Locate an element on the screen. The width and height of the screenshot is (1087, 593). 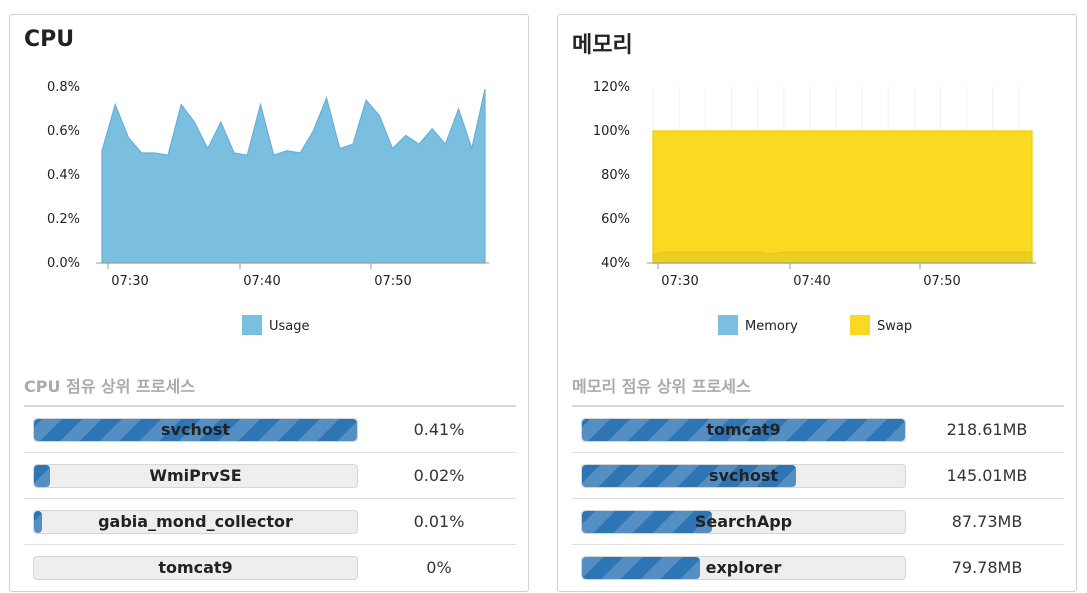
series-area-usage is located at coordinates (293, 176).